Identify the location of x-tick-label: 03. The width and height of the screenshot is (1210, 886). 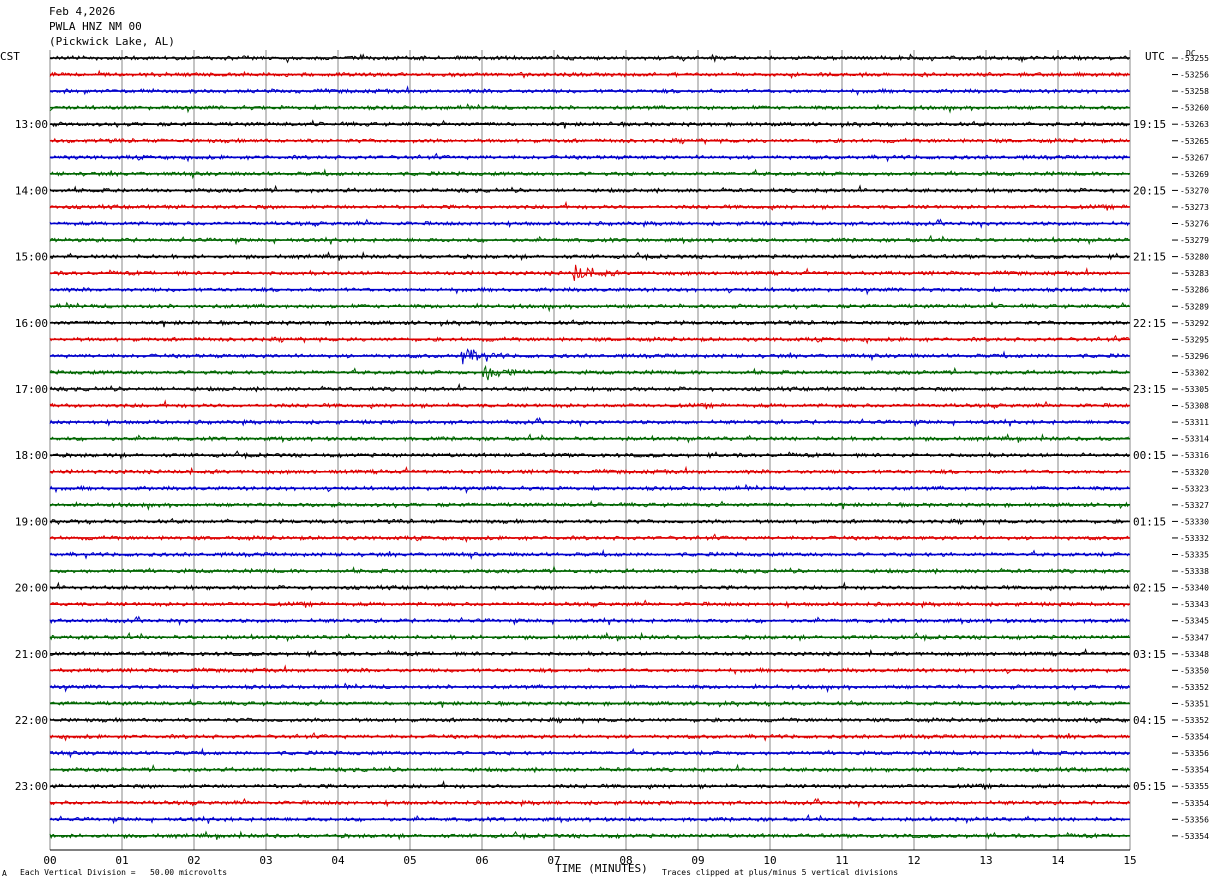
(265, 860).